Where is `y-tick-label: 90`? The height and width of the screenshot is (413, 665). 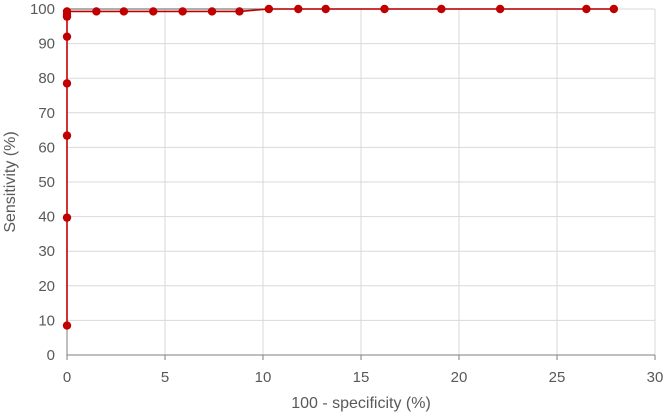
y-tick-label: 90 is located at coordinates (46, 44).